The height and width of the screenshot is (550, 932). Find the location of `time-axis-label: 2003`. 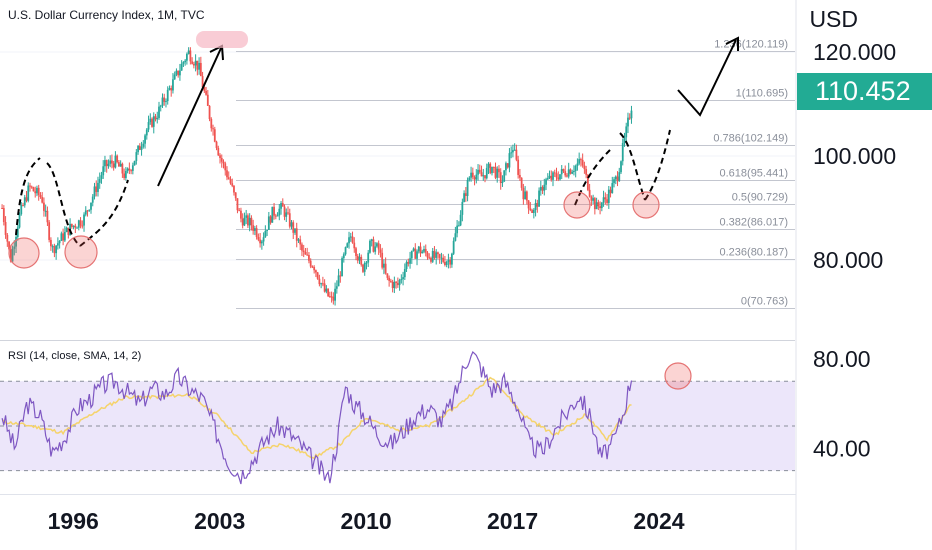

time-axis-label: 2003 is located at coordinates (219, 521).